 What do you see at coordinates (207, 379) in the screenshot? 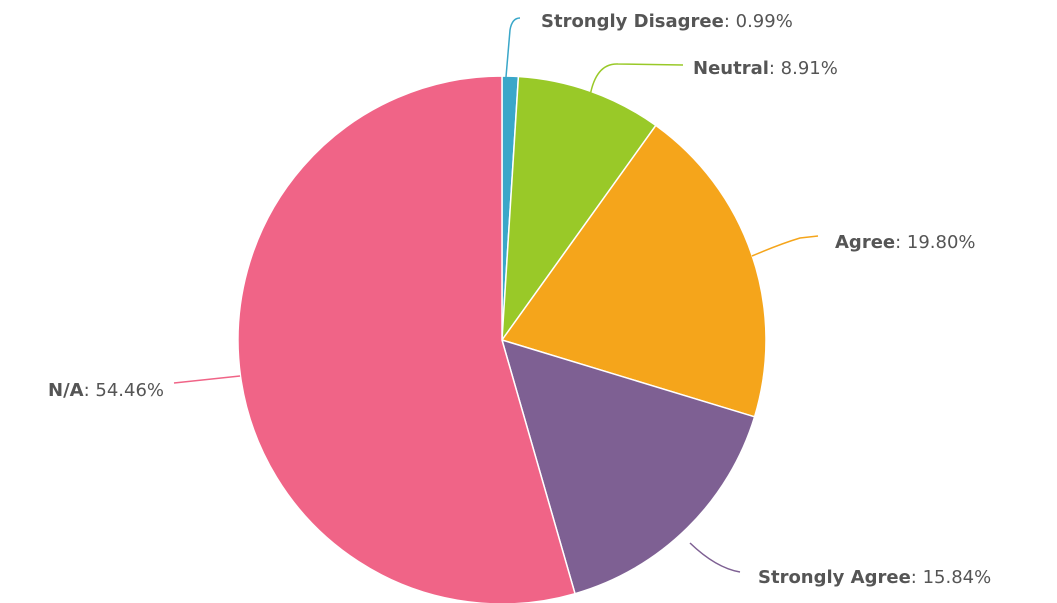
I see `connector-n-a` at bounding box center [207, 379].